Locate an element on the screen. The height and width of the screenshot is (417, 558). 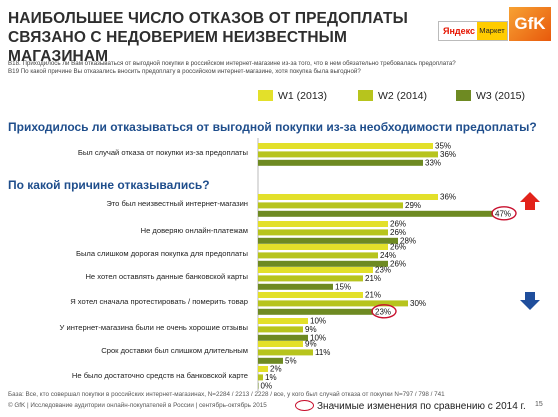
data-label: 11% is located at coordinates (322, 352).